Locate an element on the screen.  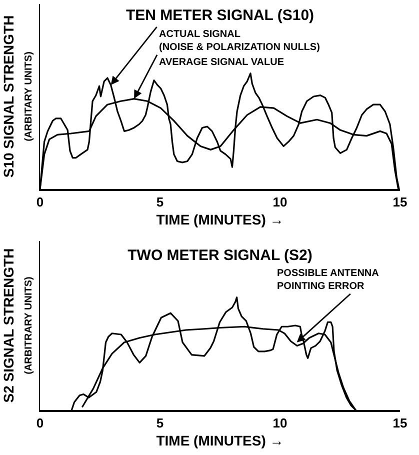
chart-title: TWO METER SIGNAL (S2) is located at coordinates (220, 255).